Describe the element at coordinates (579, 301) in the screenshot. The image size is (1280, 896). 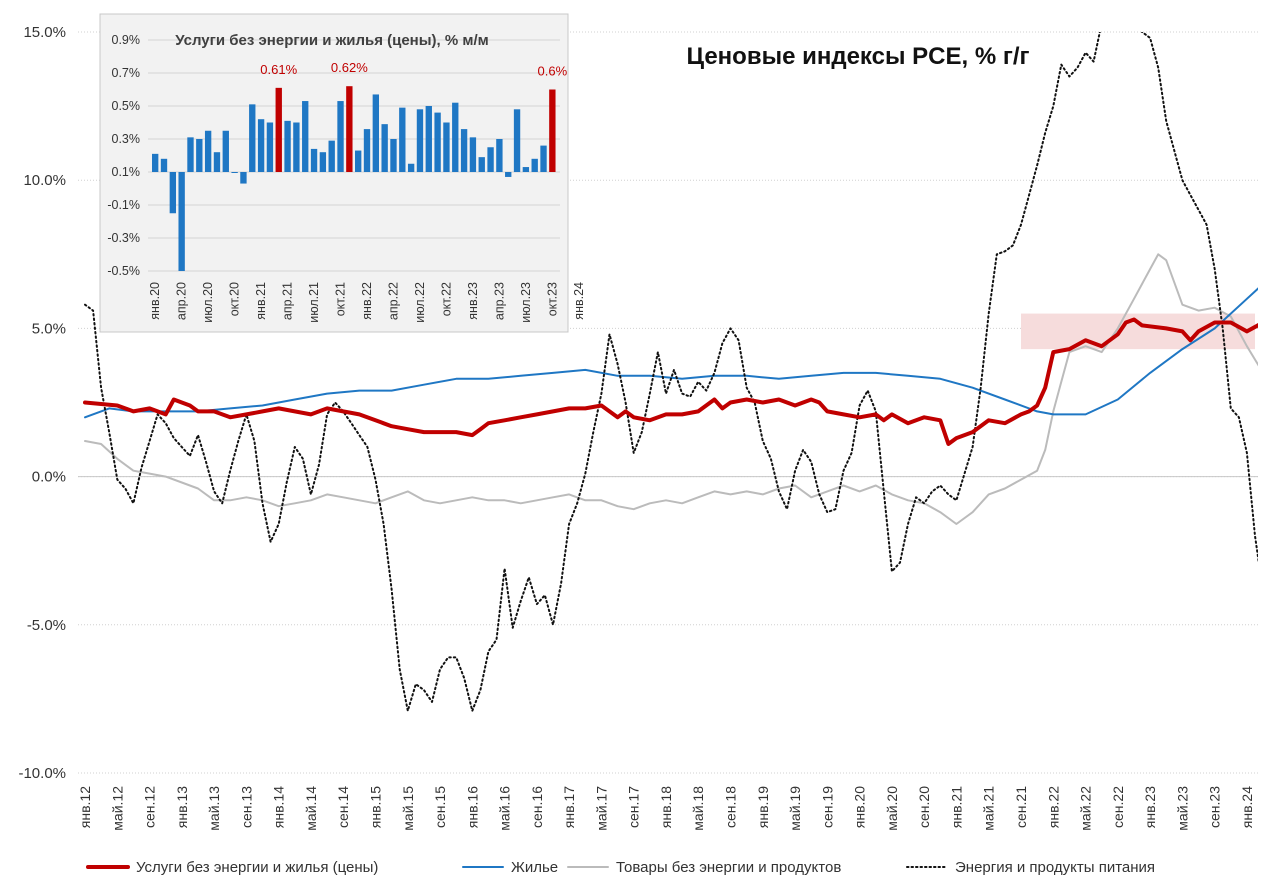
I see `inset-x-tick-label: янв.24` at that location.